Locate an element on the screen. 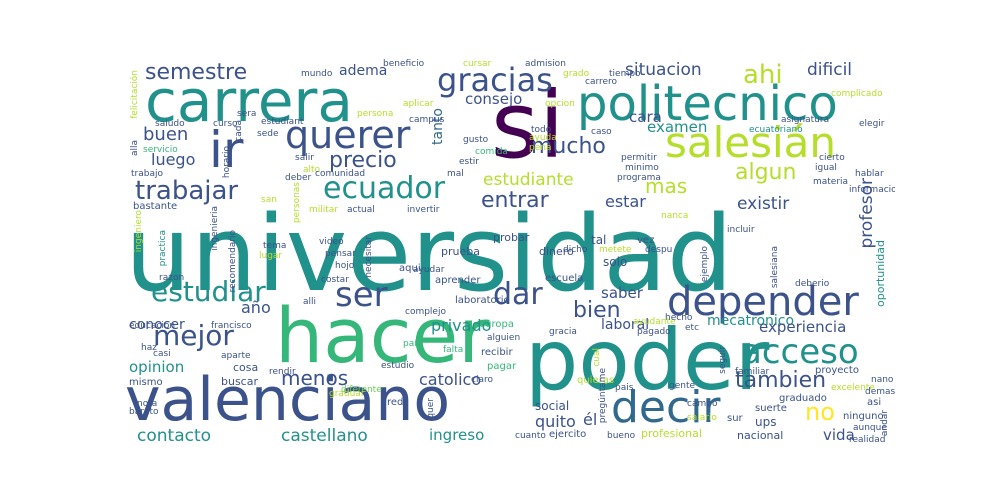 Image resolution: width=1000 pixels, height=500 pixels. word: solo is located at coordinates (615, 262).